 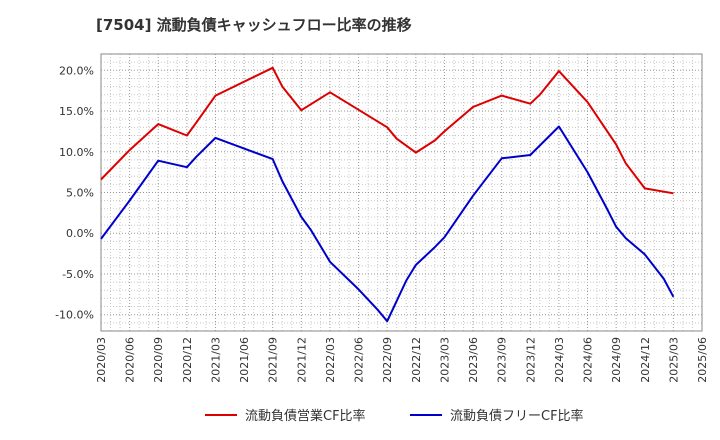 I want to click on x-tick-label: 2020/09, so click(x=158, y=360).